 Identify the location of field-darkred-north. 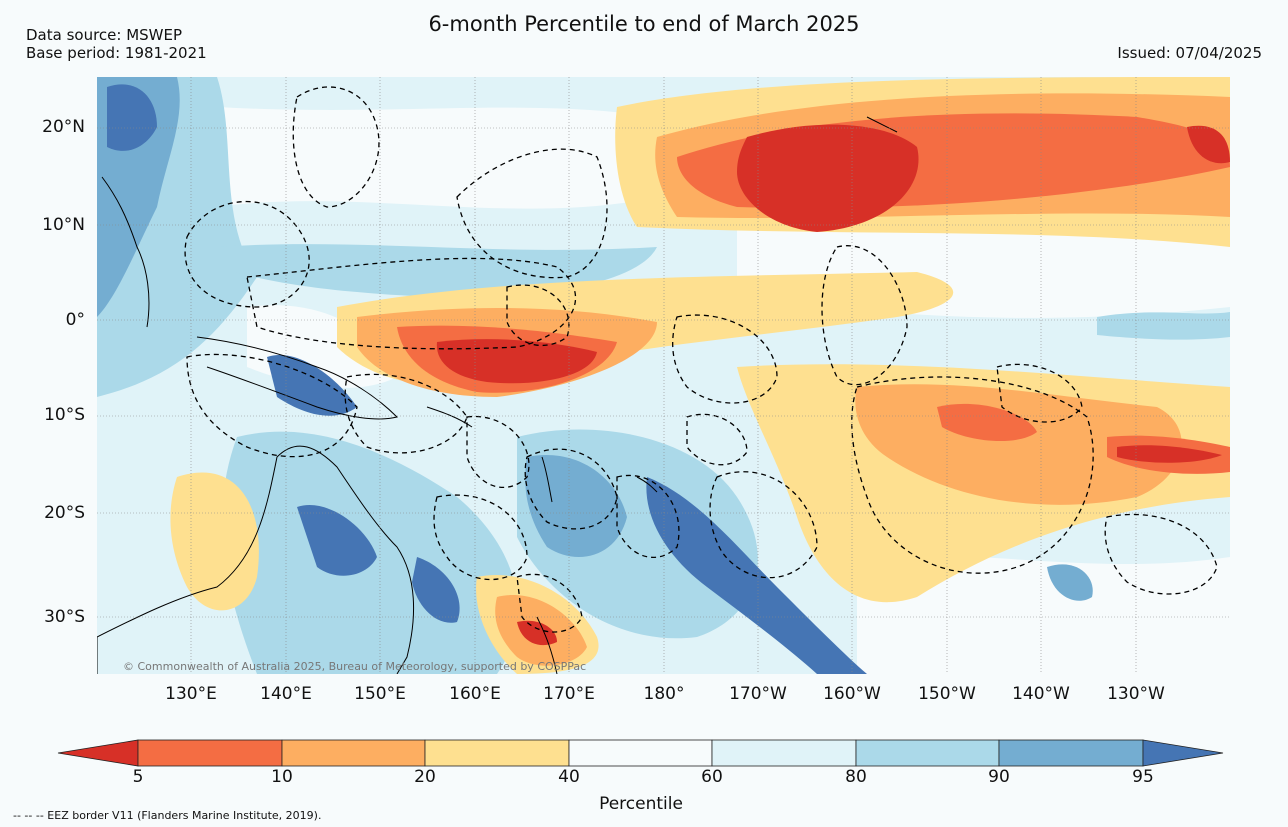
(828, 178).